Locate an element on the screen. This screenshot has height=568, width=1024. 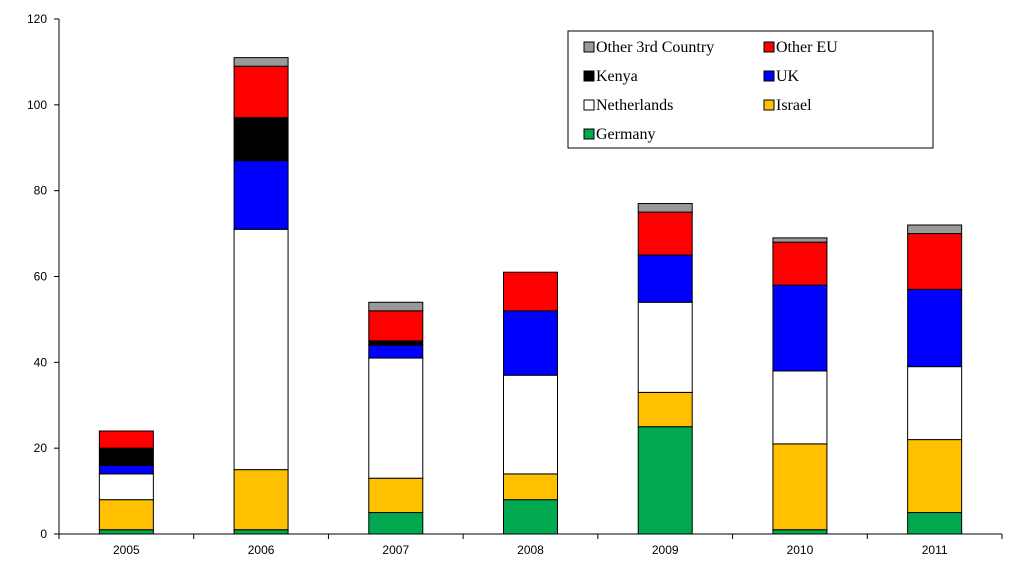
bar-segment-other-eu-2009 is located at coordinates (665, 233).